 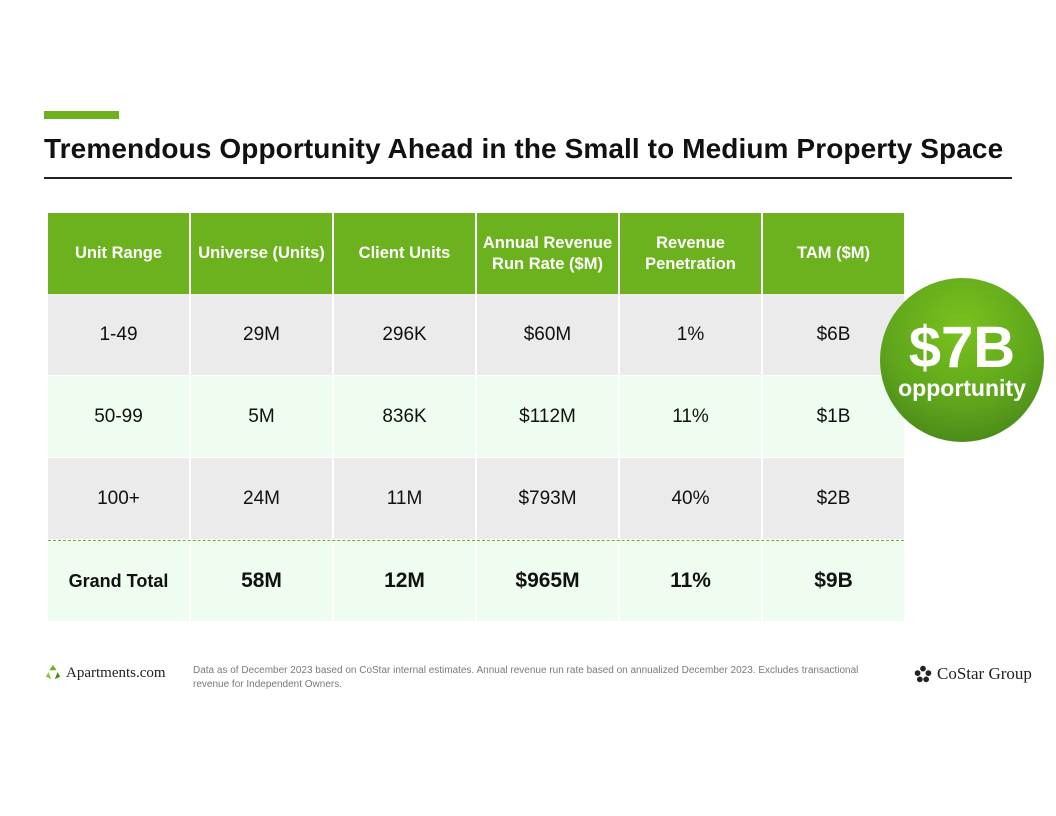 What do you see at coordinates (962, 347) in the screenshot?
I see `badge-value: $7B` at bounding box center [962, 347].